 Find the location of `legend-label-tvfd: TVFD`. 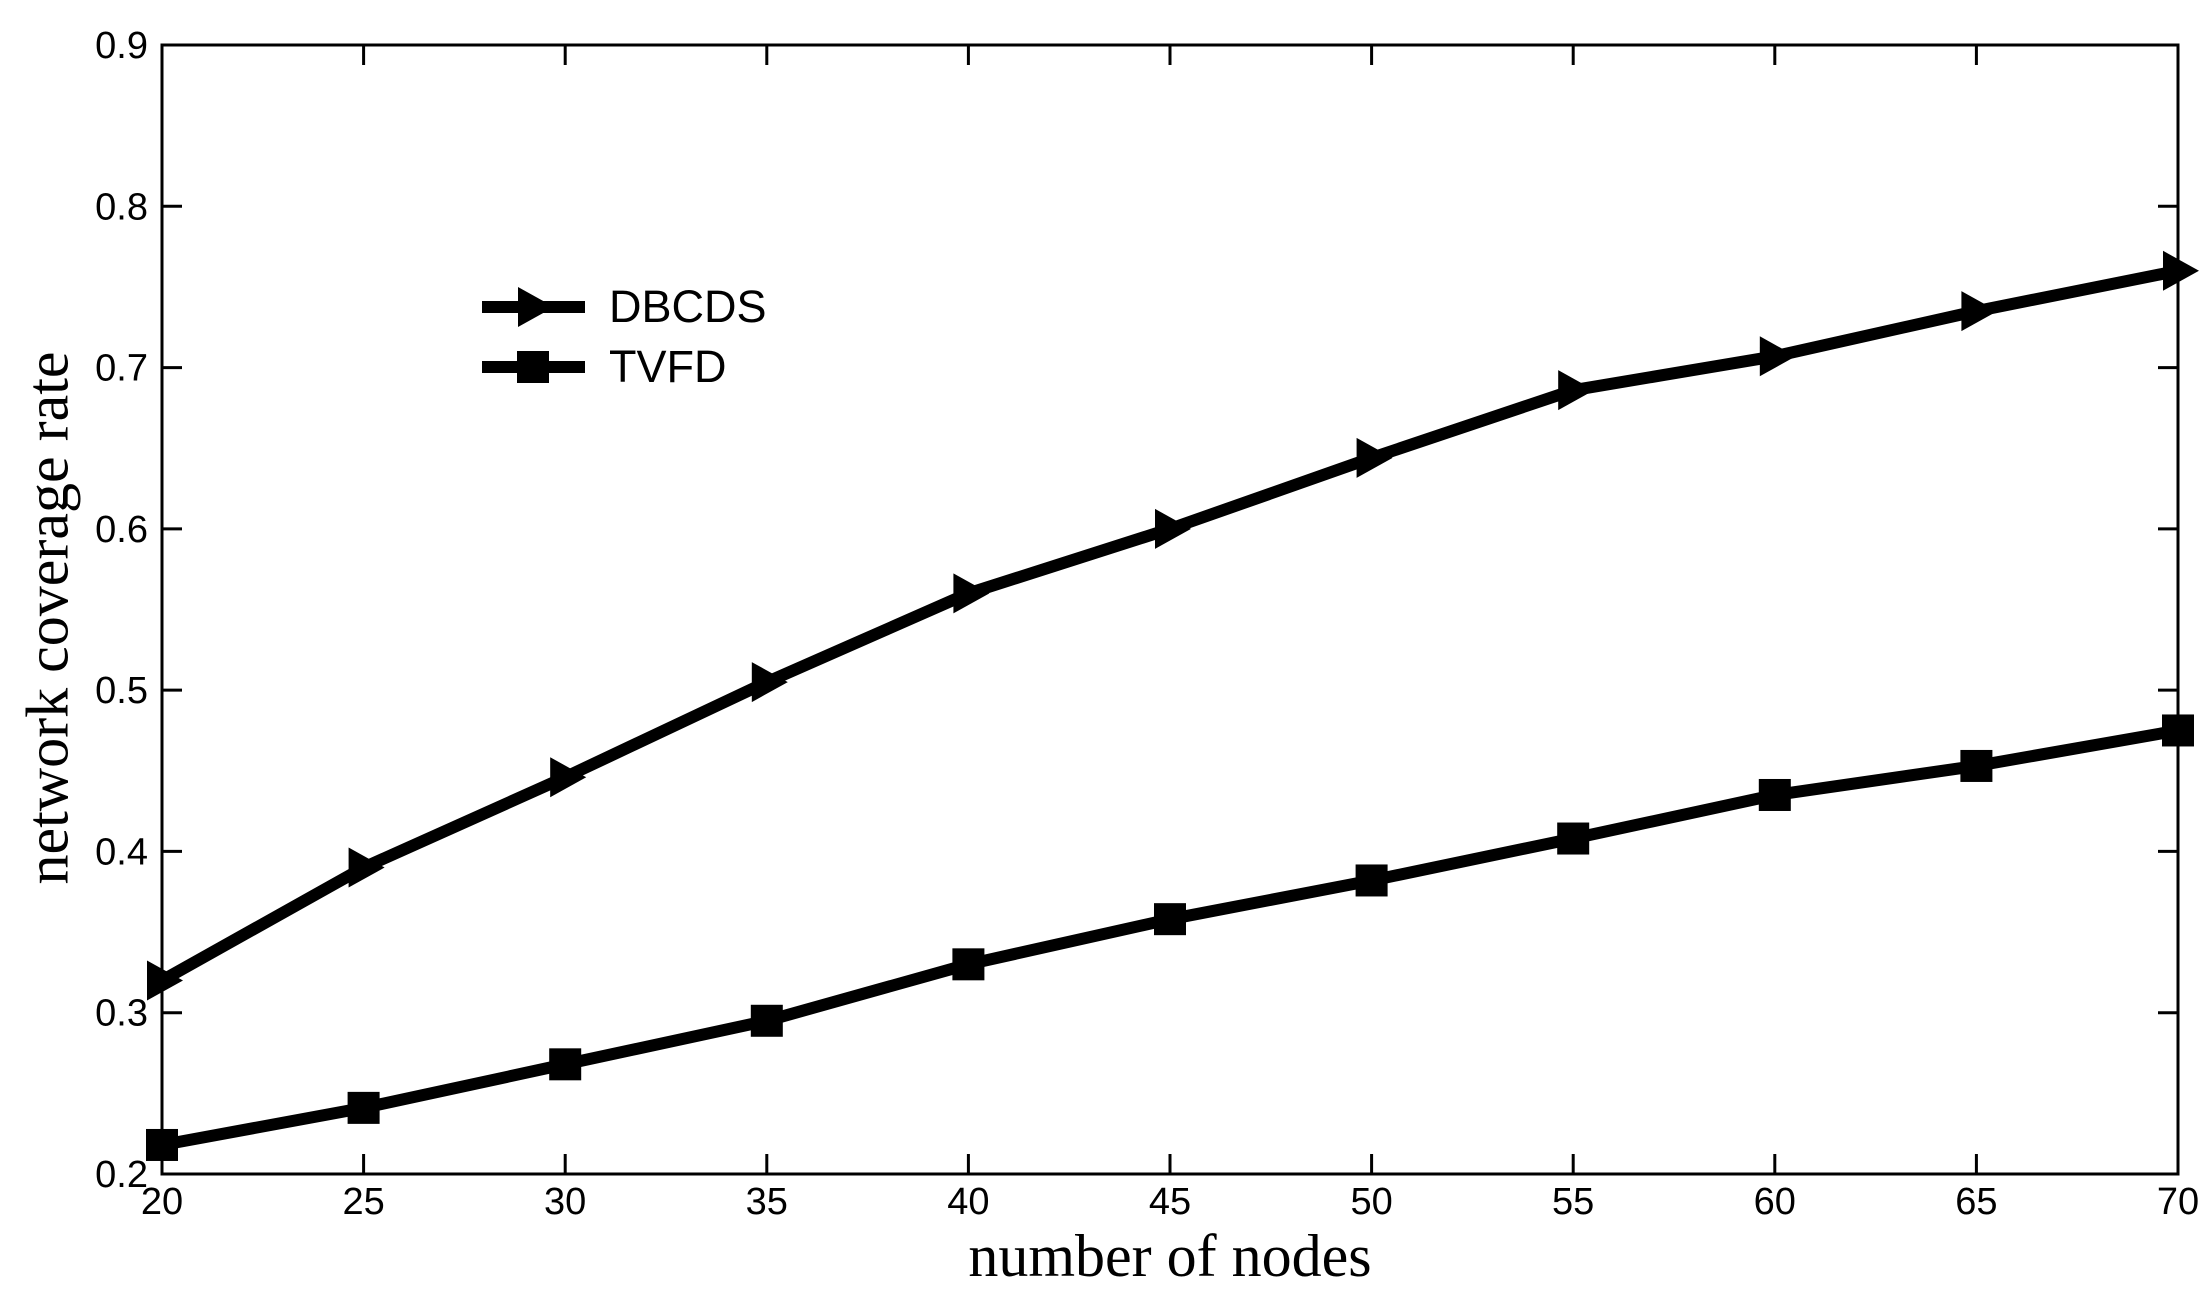

legend-label-tvfd: TVFD is located at coordinates (668, 366).